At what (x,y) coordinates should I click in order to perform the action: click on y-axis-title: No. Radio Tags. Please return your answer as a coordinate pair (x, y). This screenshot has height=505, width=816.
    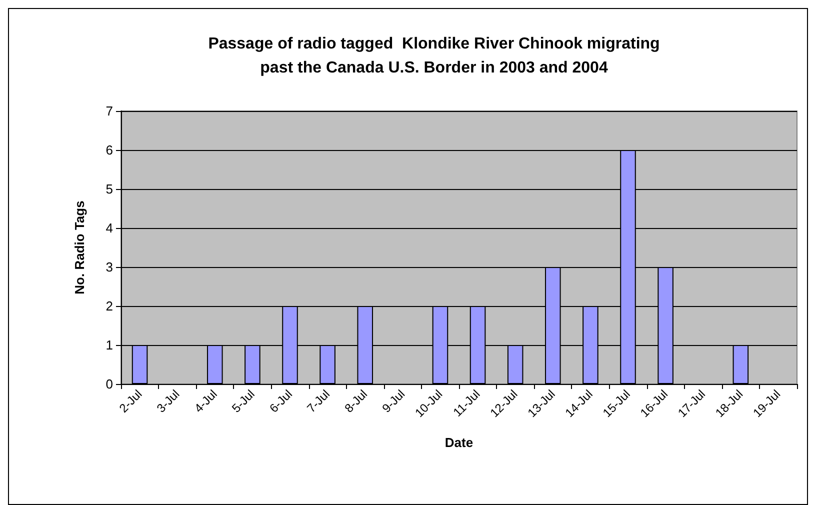
    Looking at the image, I should click on (79, 247).